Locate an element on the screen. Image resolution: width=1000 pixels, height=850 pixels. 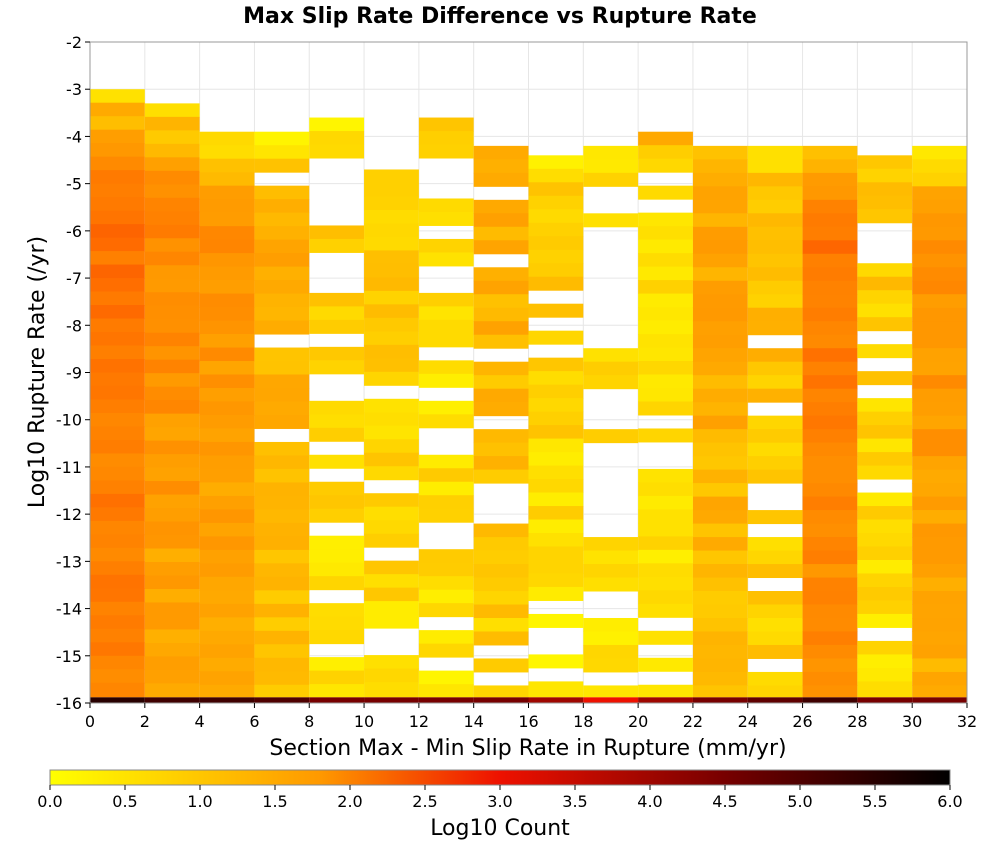
y-tick-label: -14 is located at coordinates (69, 609).